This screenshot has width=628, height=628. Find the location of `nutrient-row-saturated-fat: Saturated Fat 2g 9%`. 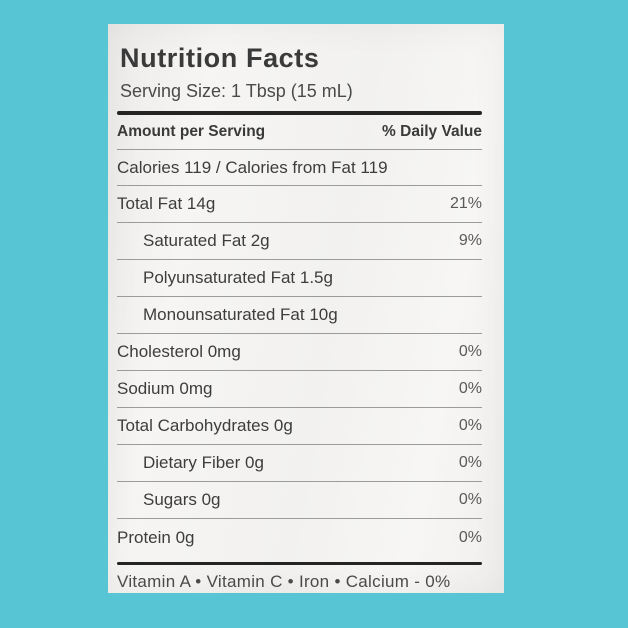

nutrient-row-saturated-fat: Saturated Fat 2g 9% is located at coordinates (299, 241).